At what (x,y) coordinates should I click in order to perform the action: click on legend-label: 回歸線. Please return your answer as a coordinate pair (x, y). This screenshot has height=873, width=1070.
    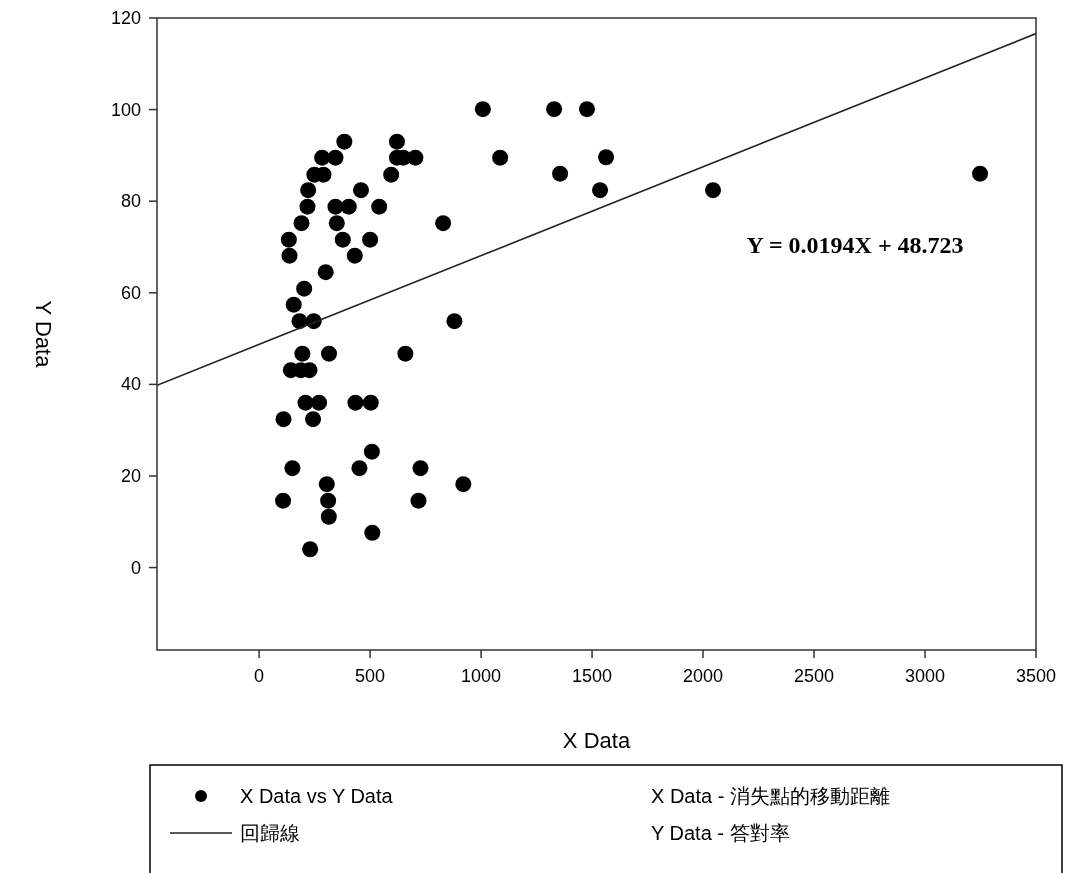
    Looking at the image, I should click on (270, 833).